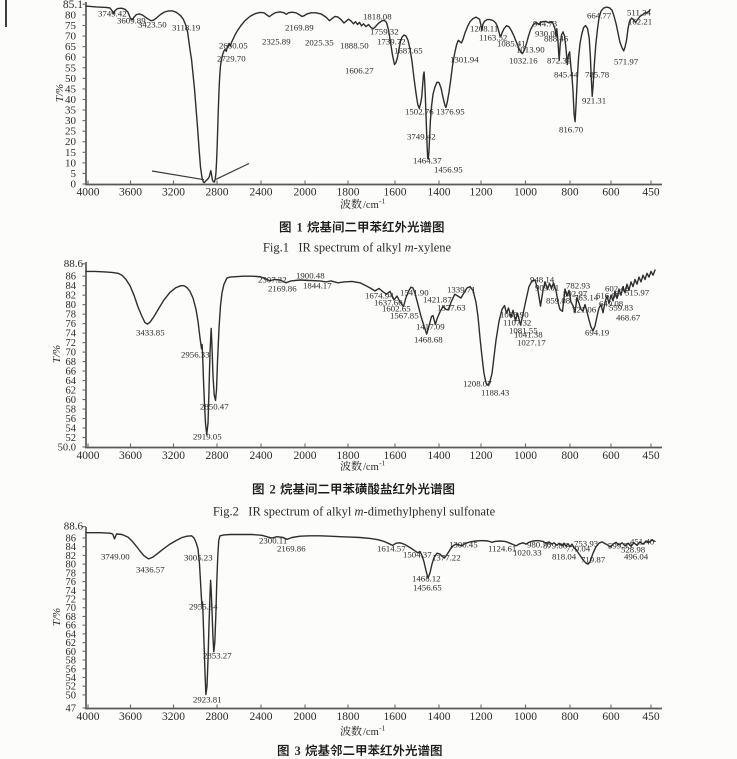 The image size is (737, 759). I want to click on svg-text: 3436.57, so click(150, 570).